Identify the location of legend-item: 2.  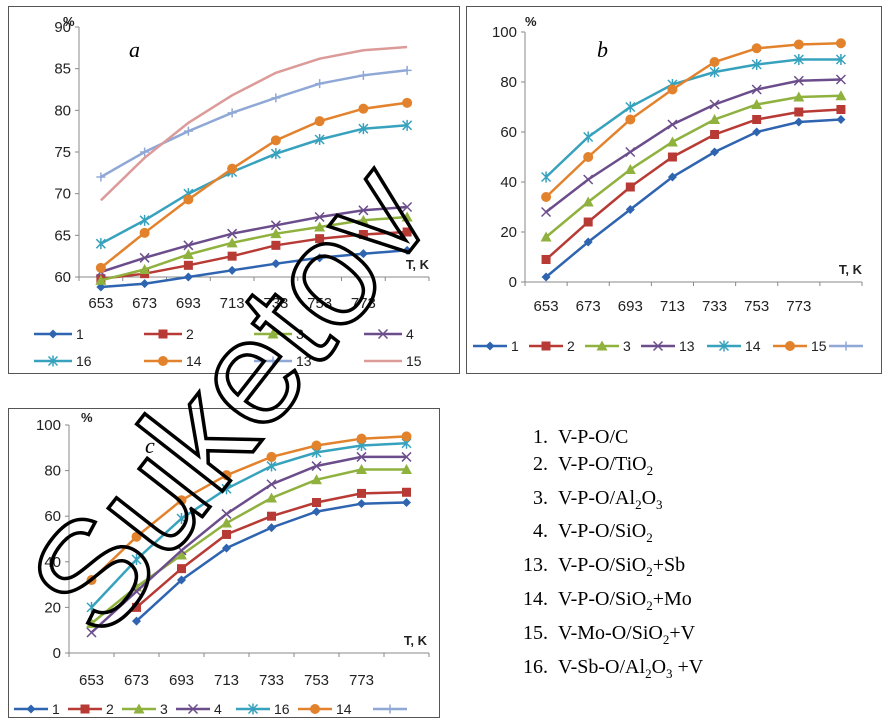
(169, 334).